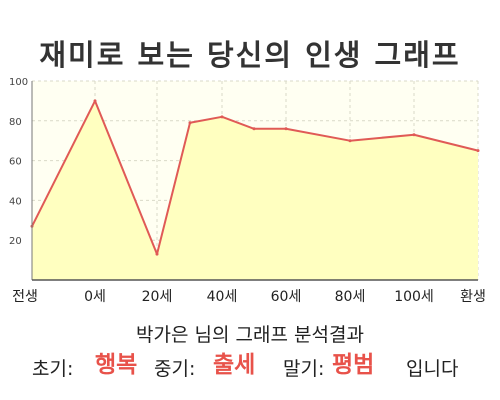 The width and height of the screenshot is (500, 400). What do you see at coordinates (250, 335) in the screenshot?
I see `result-subtitle: 박가은 님의 그래프 분석결과` at bounding box center [250, 335].